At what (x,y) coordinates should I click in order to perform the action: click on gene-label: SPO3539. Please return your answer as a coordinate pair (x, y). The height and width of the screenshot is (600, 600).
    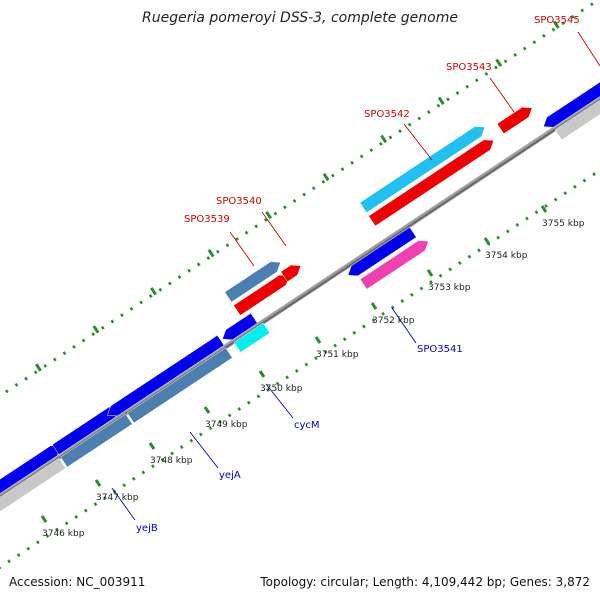
    Looking at the image, I should click on (207, 219).